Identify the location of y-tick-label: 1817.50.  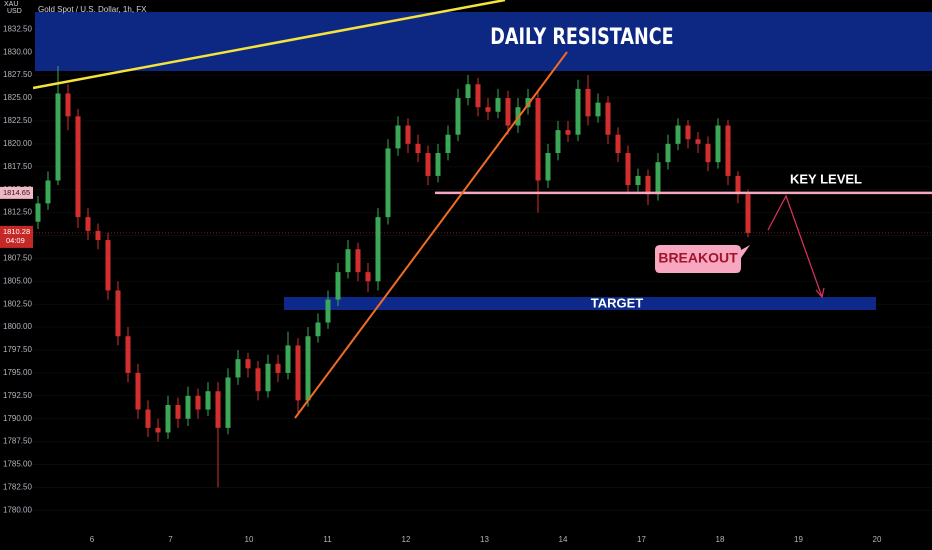
(17, 166).